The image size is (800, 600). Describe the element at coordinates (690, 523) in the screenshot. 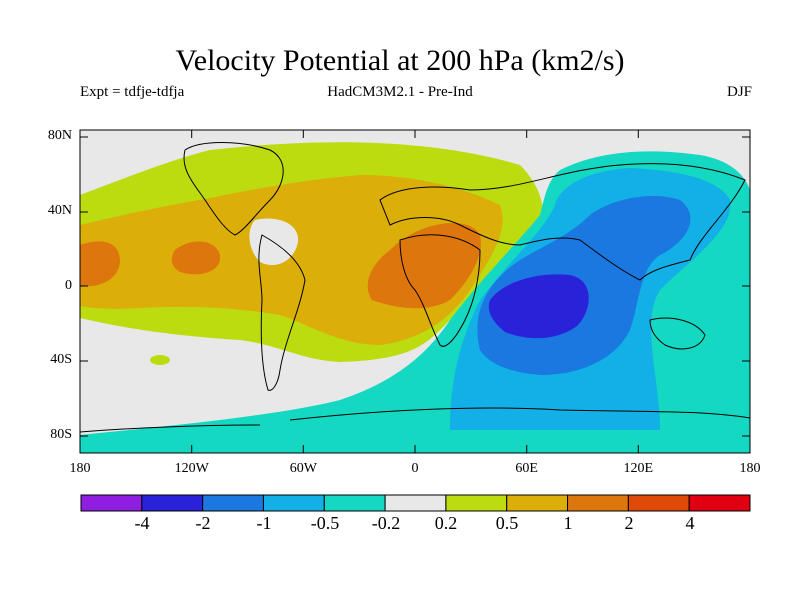

I see `colorbar-label: 4` at that location.